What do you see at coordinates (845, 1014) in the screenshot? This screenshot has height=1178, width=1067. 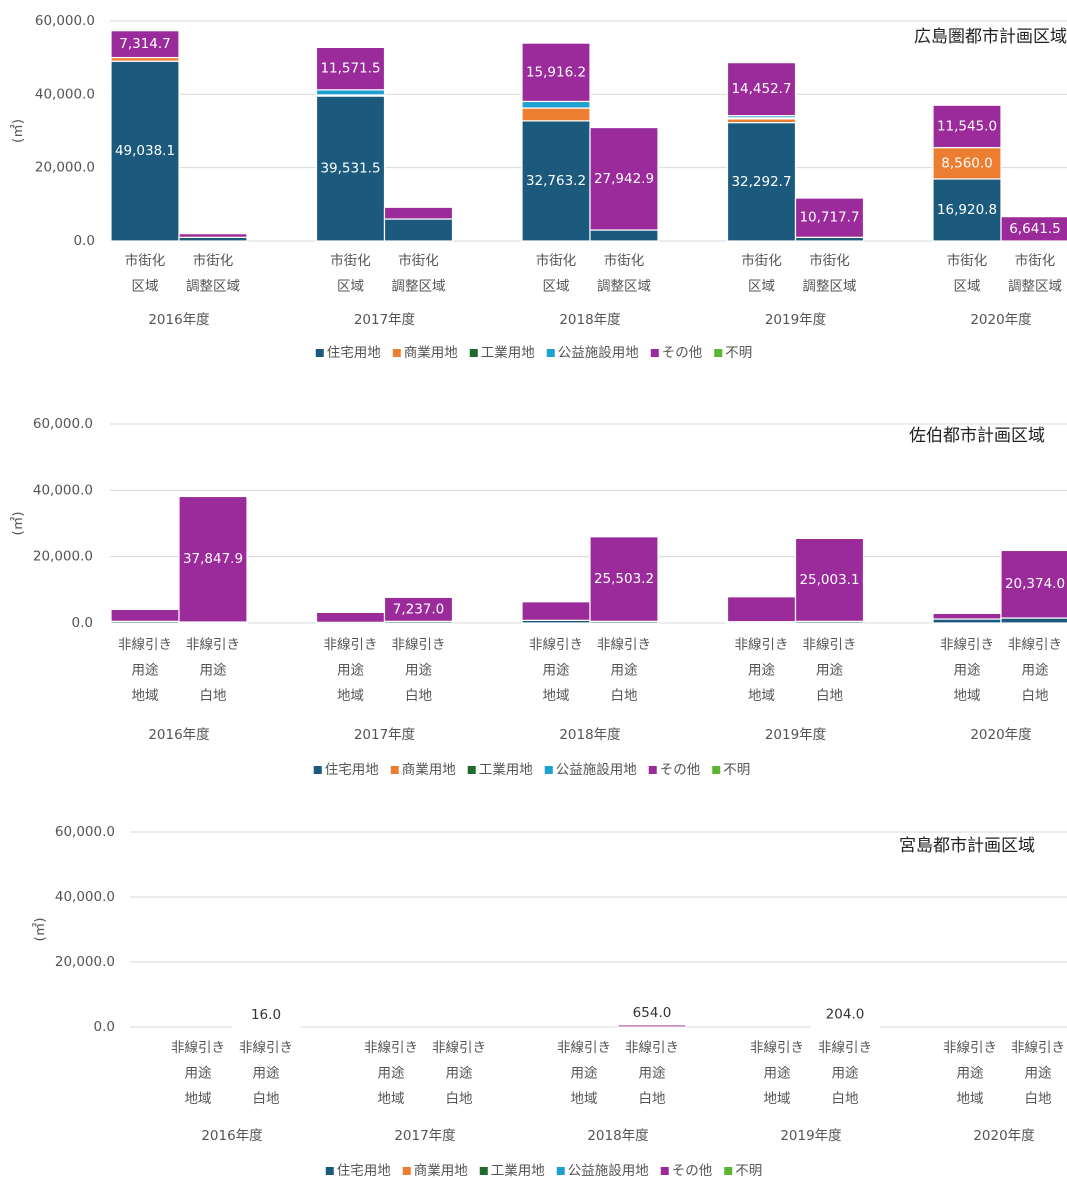 I see `data-label: 204.0` at bounding box center [845, 1014].